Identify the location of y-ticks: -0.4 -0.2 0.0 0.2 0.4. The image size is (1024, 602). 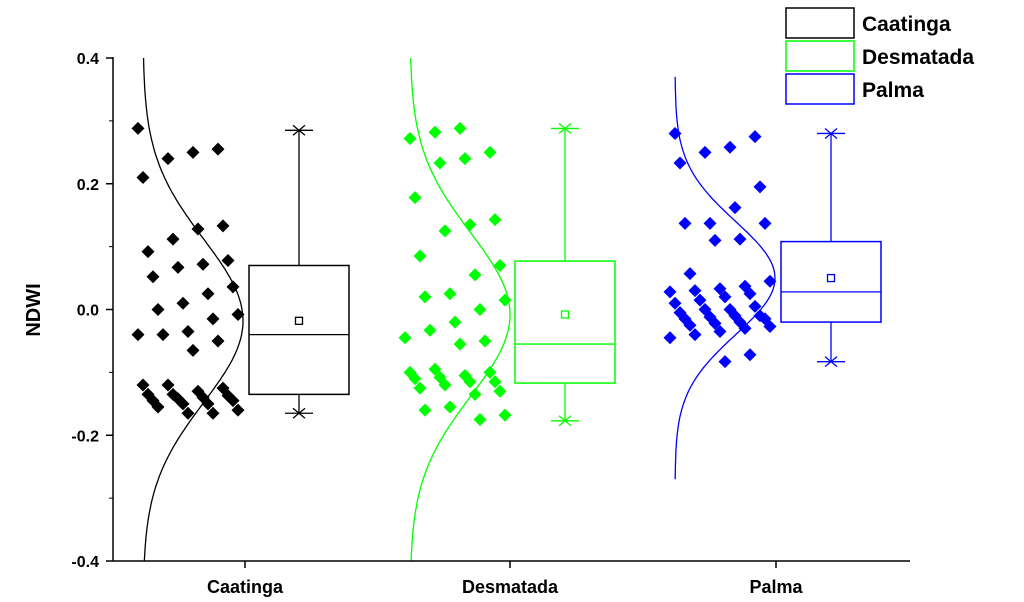
(92, 311).